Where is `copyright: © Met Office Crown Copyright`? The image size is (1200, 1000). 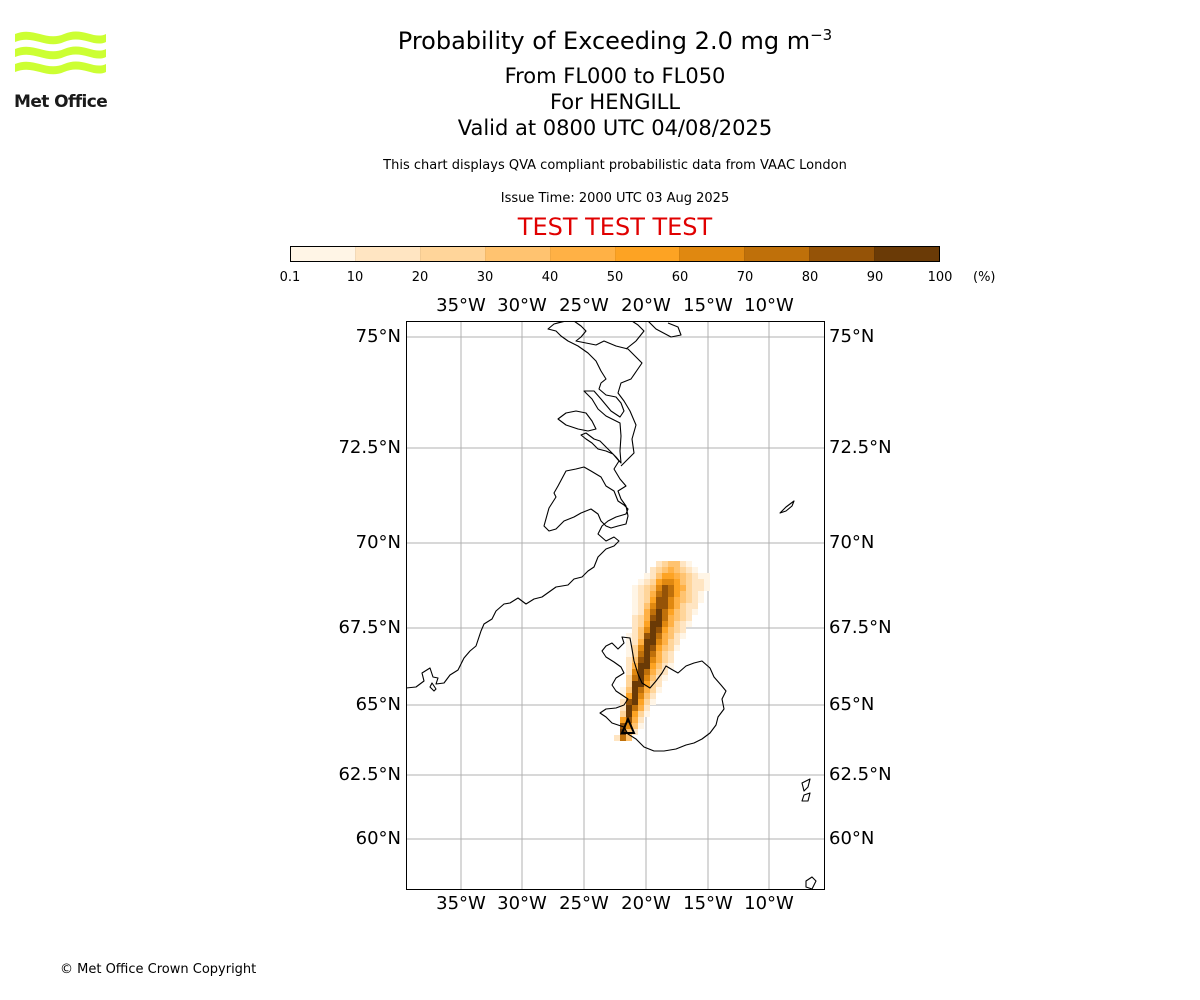 copyright: © Met Office Crown Copyright is located at coordinates (158, 969).